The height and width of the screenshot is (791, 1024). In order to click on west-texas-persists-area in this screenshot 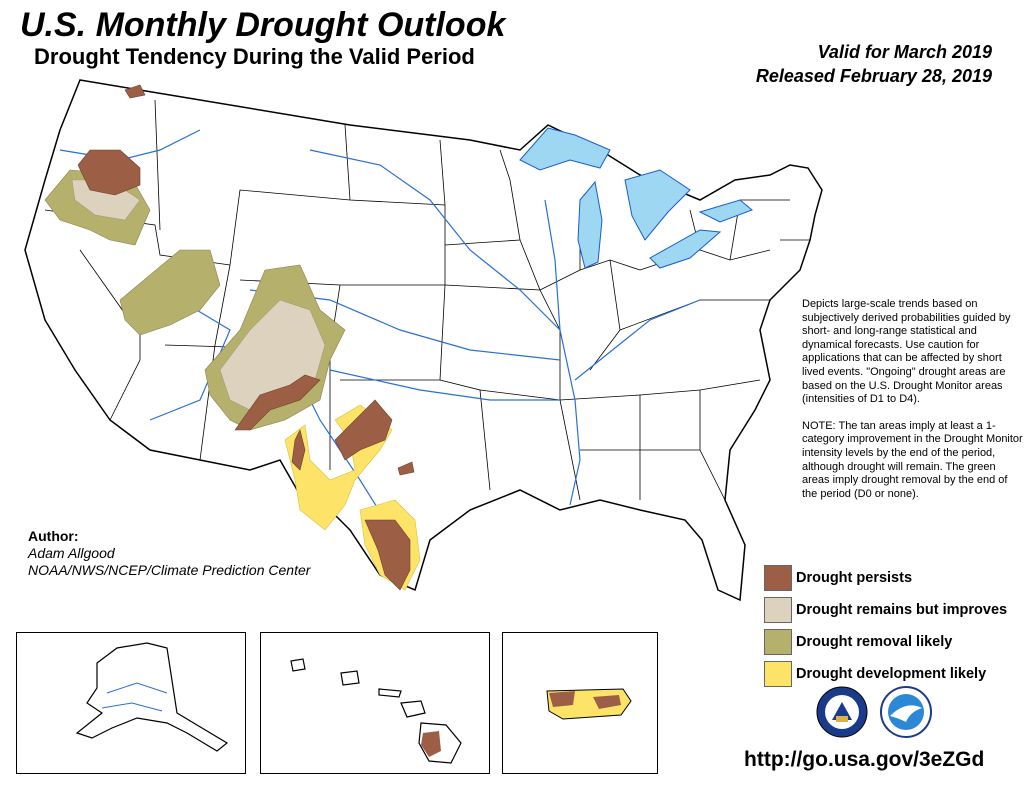, I will do `click(298, 450)`.